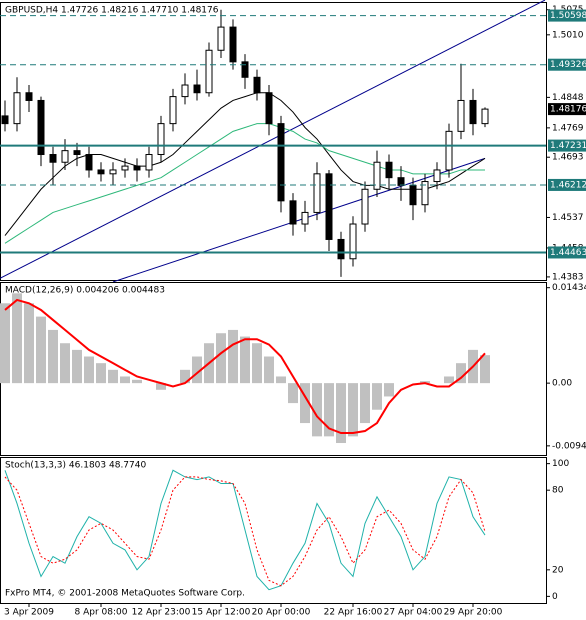 The image size is (586, 620). I want to click on x-tick-label: 15 Apr 12:00, so click(221, 613).